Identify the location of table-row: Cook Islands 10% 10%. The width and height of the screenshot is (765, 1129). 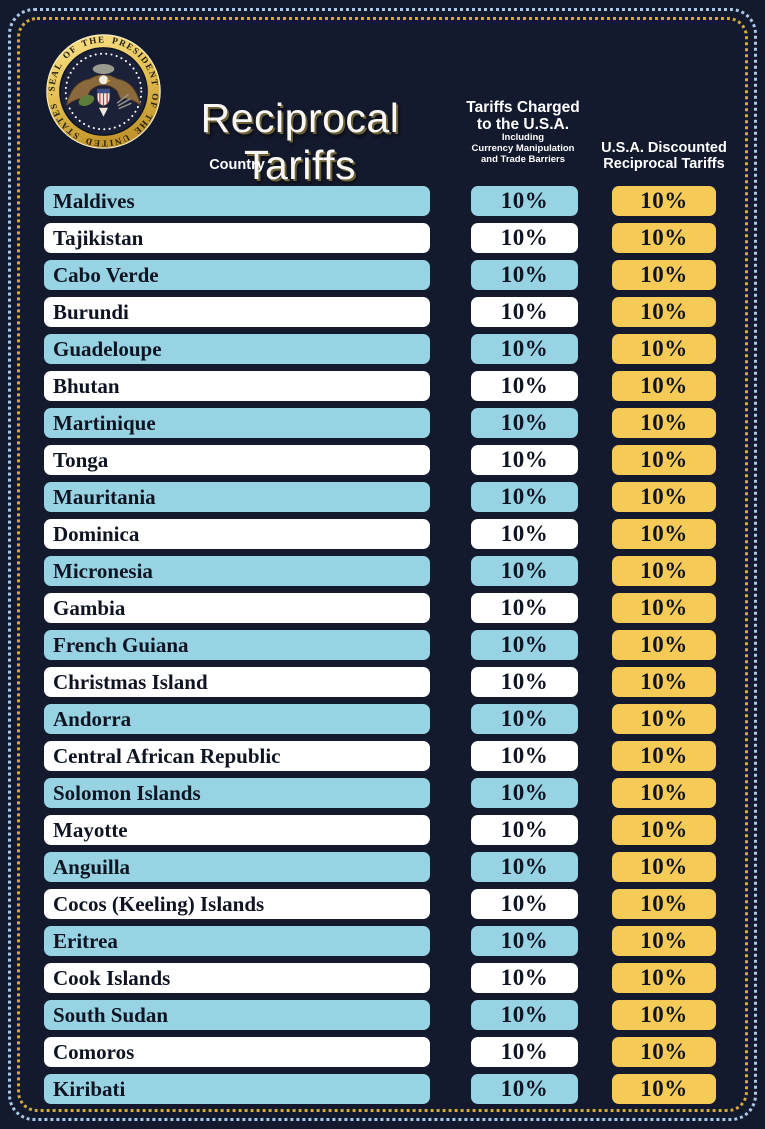
(382, 978).